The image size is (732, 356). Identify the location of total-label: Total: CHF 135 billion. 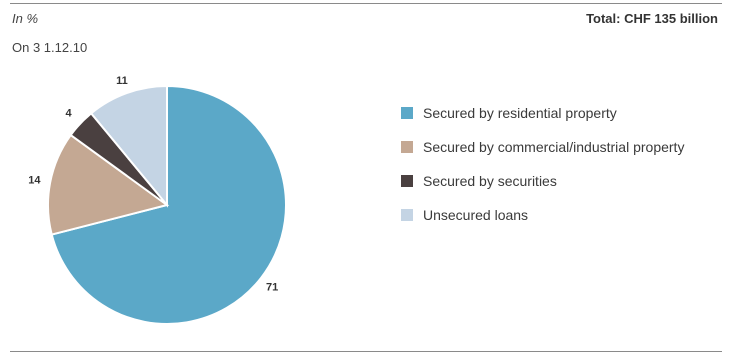
(652, 18).